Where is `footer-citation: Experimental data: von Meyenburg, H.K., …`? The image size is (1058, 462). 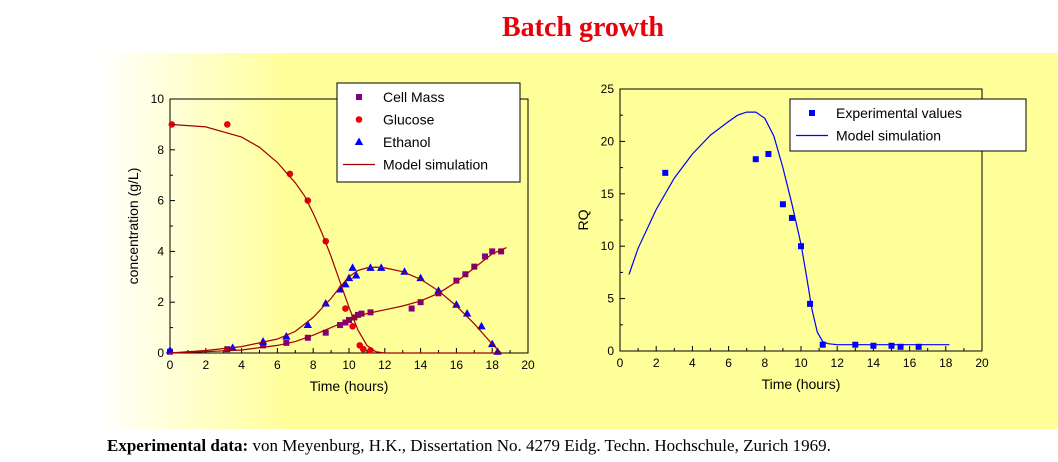 footer-citation: Experimental data: von Meyenburg, H.K., … is located at coordinates (469, 446).